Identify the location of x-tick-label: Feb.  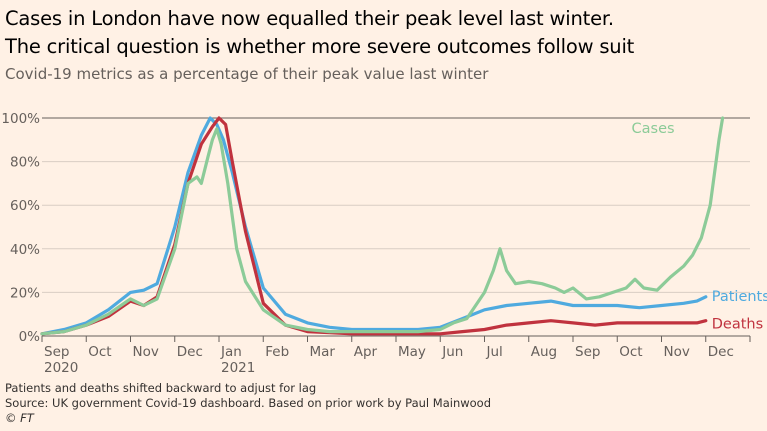
(277, 352).